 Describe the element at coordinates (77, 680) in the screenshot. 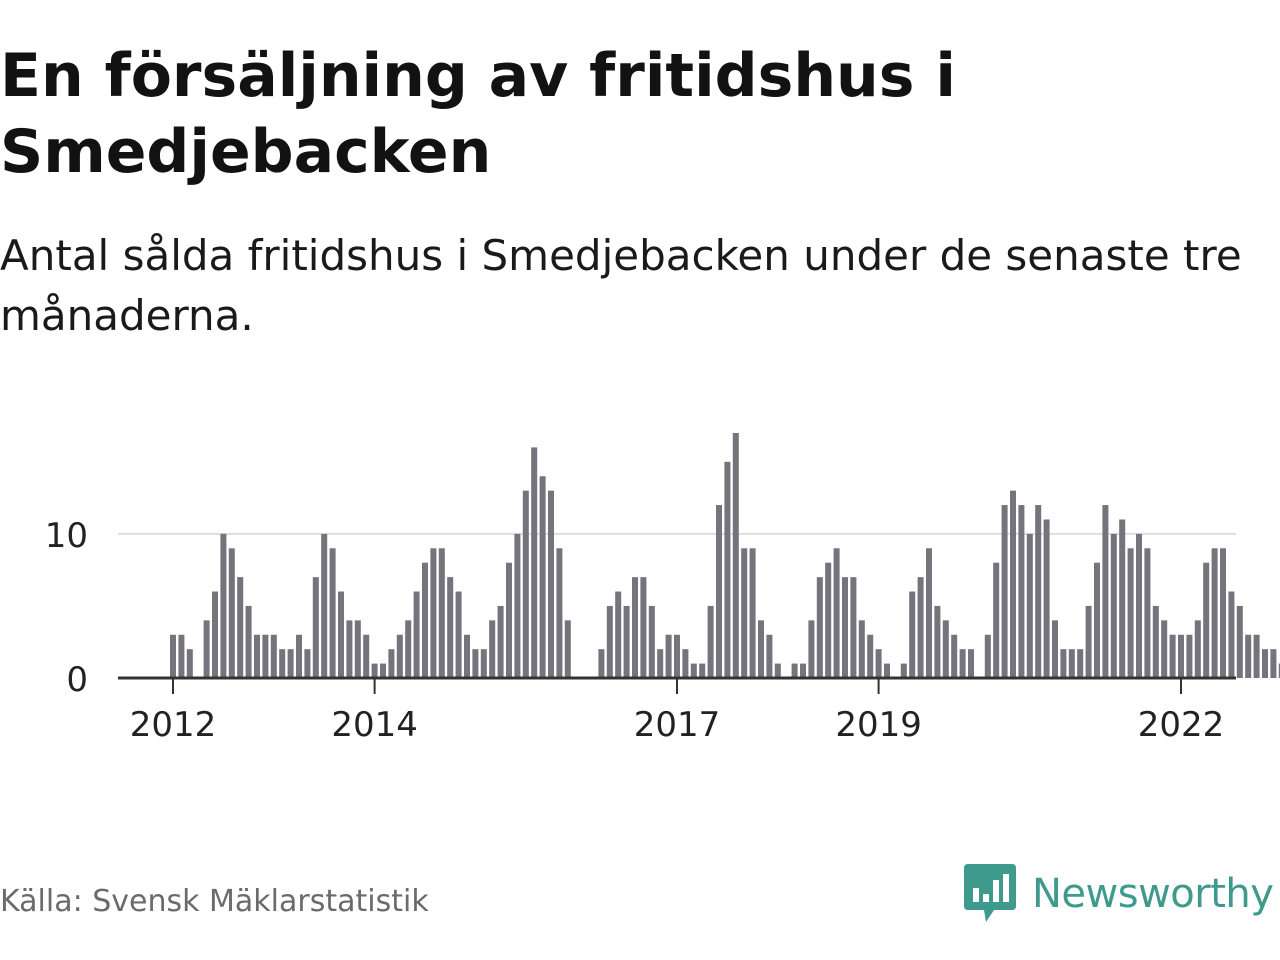

I see `y-tick-label: 0` at that location.